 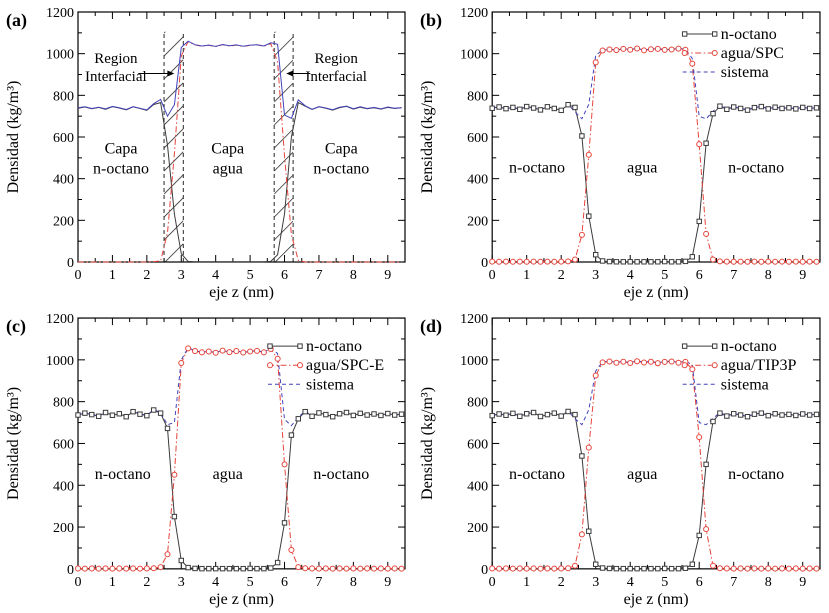 What do you see at coordinates (759, 365) in the screenshot?
I see `legend-label: agua/TIP3P` at bounding box center [759, 365].